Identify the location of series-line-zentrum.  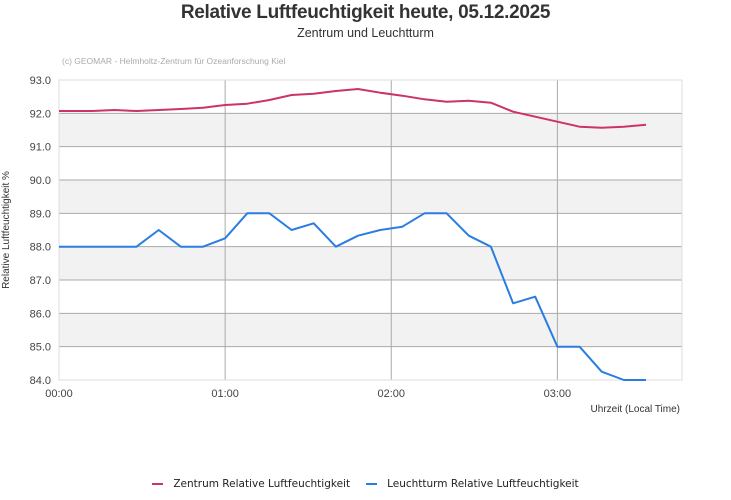
(353, 108).